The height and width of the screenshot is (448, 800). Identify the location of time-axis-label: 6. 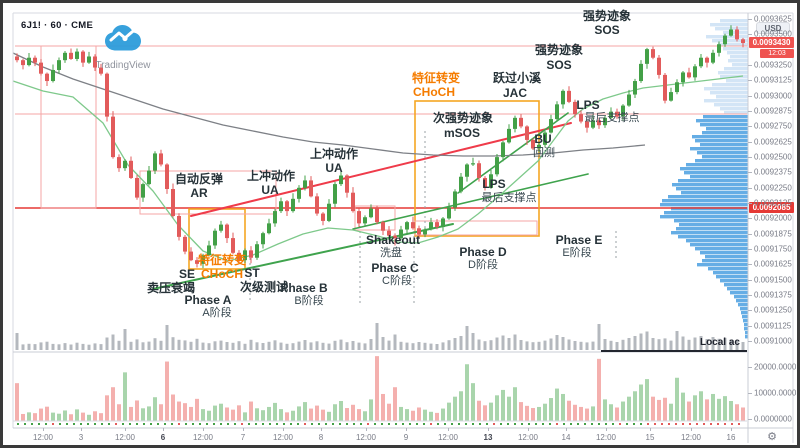
(163, 437).